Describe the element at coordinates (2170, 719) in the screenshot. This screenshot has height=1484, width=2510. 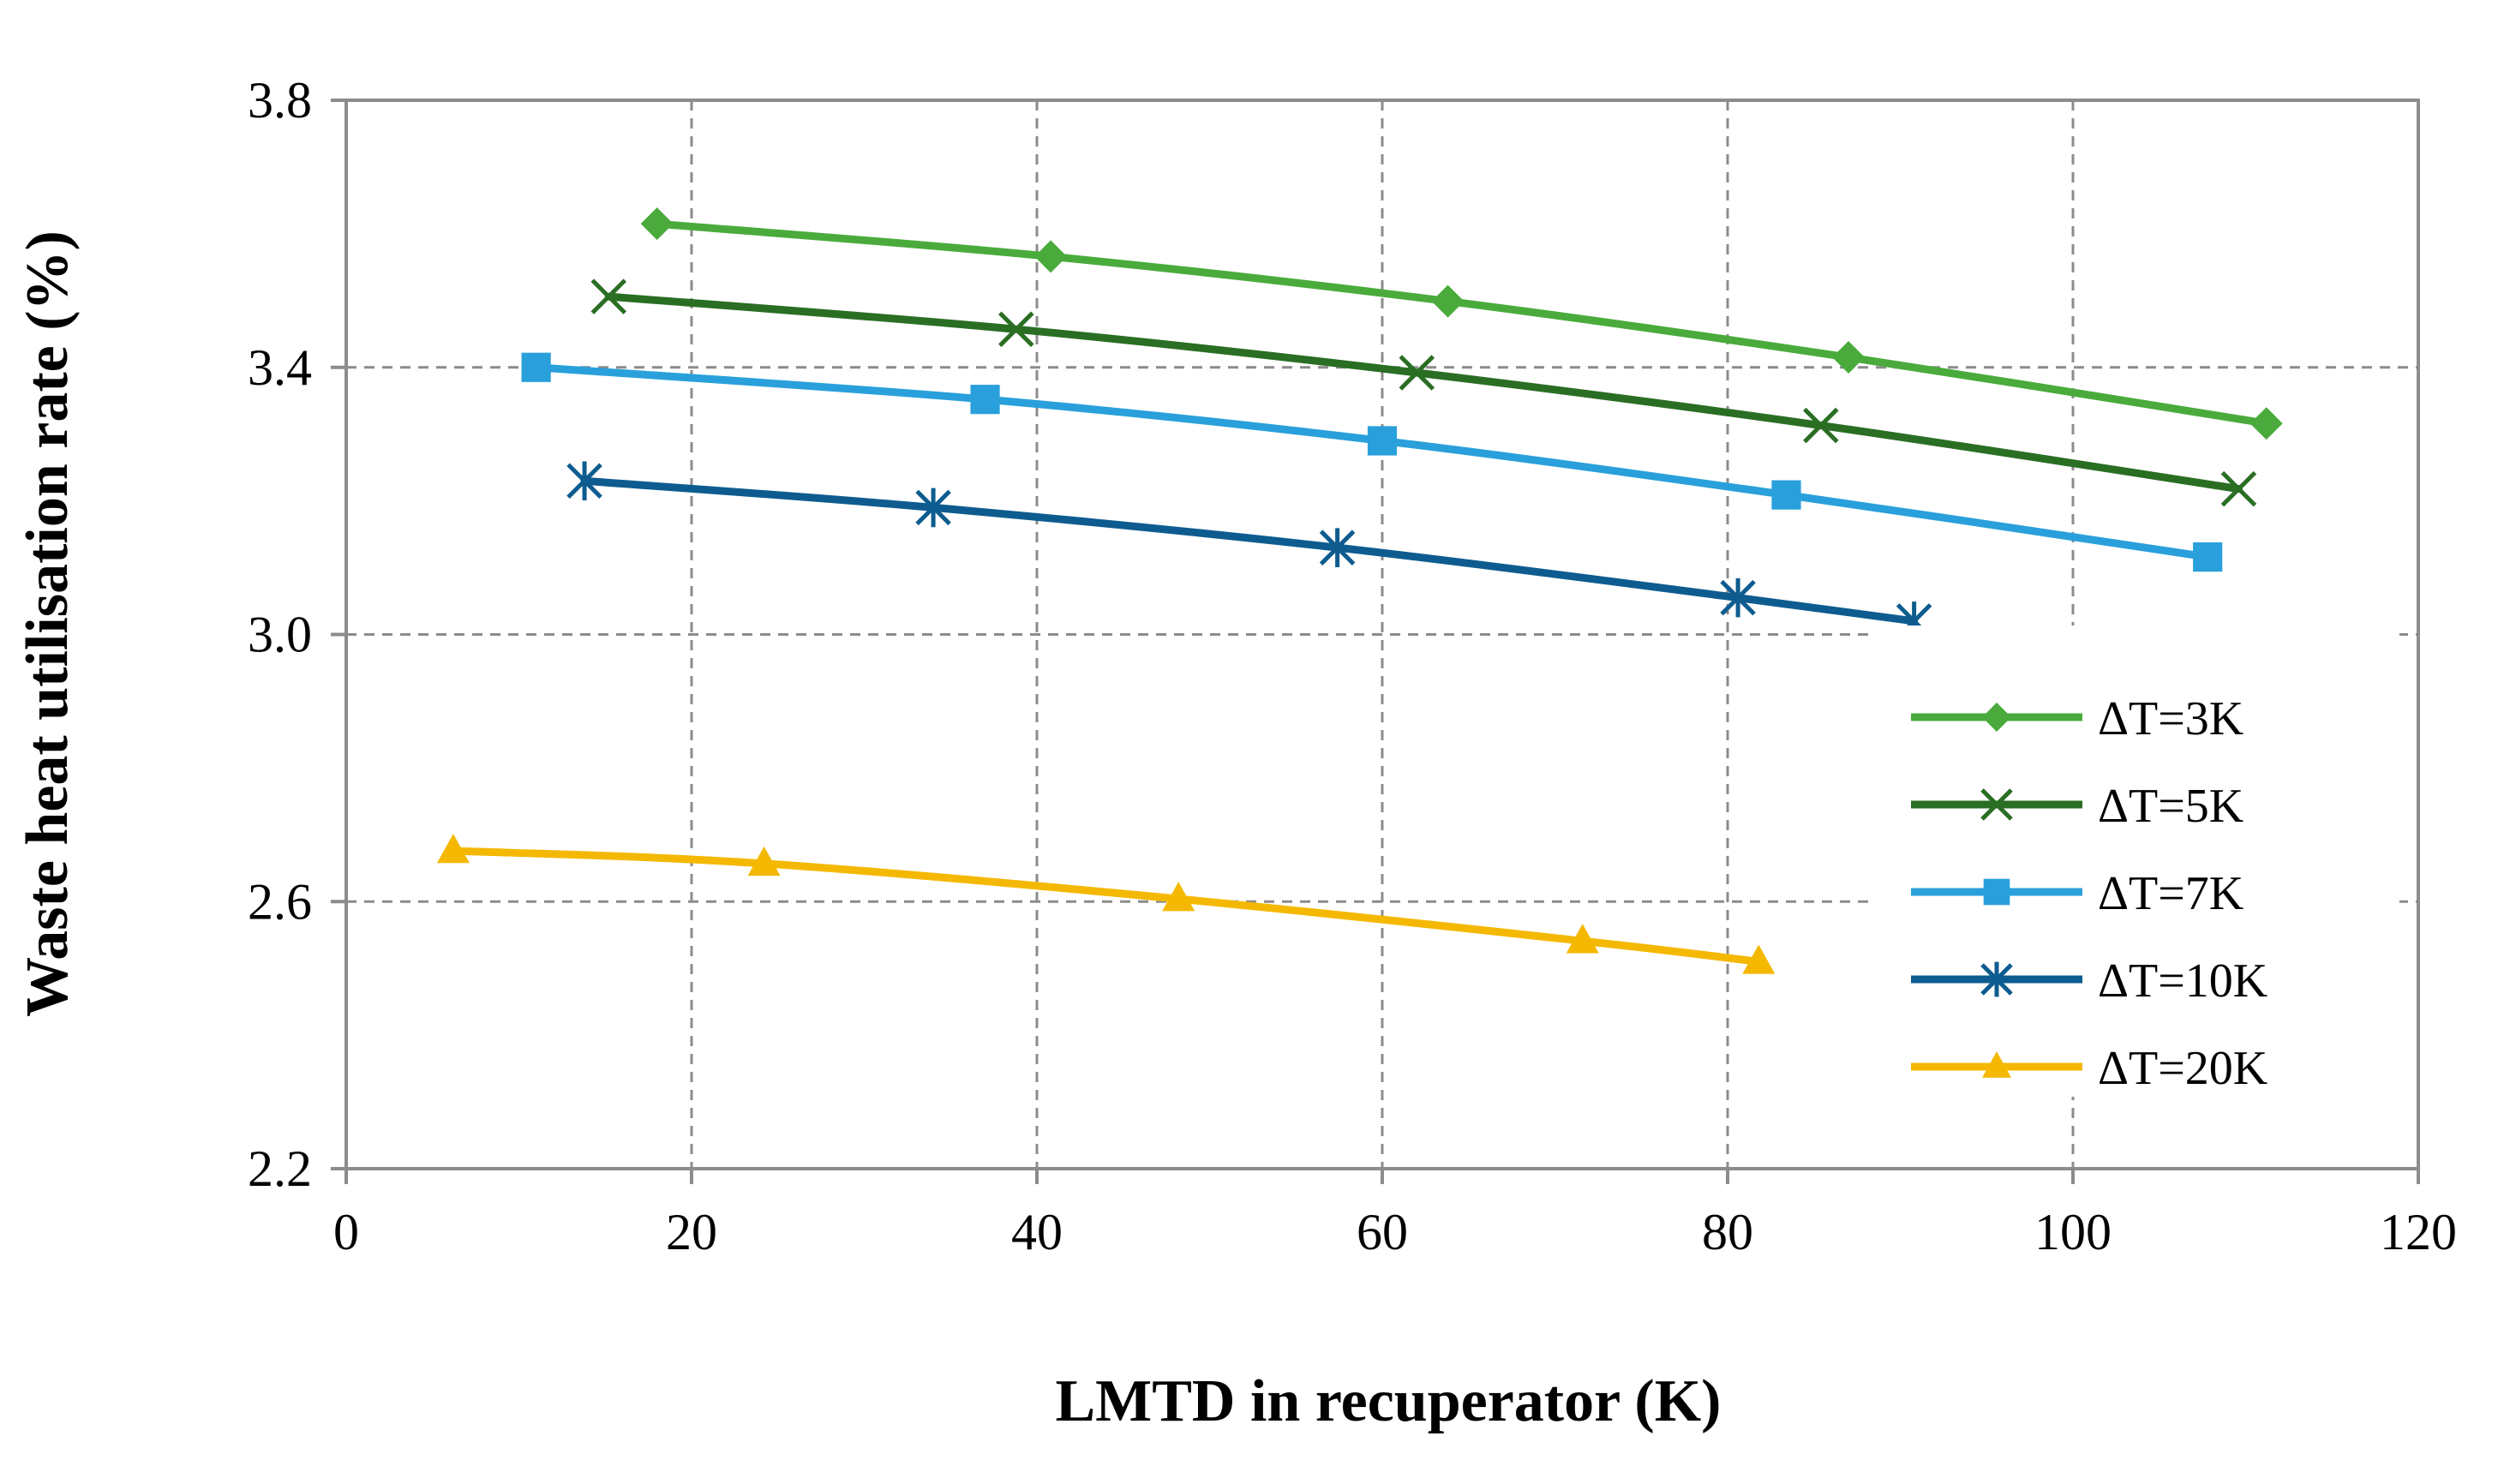
I see `legend-label: ΔT=3K` at that location.